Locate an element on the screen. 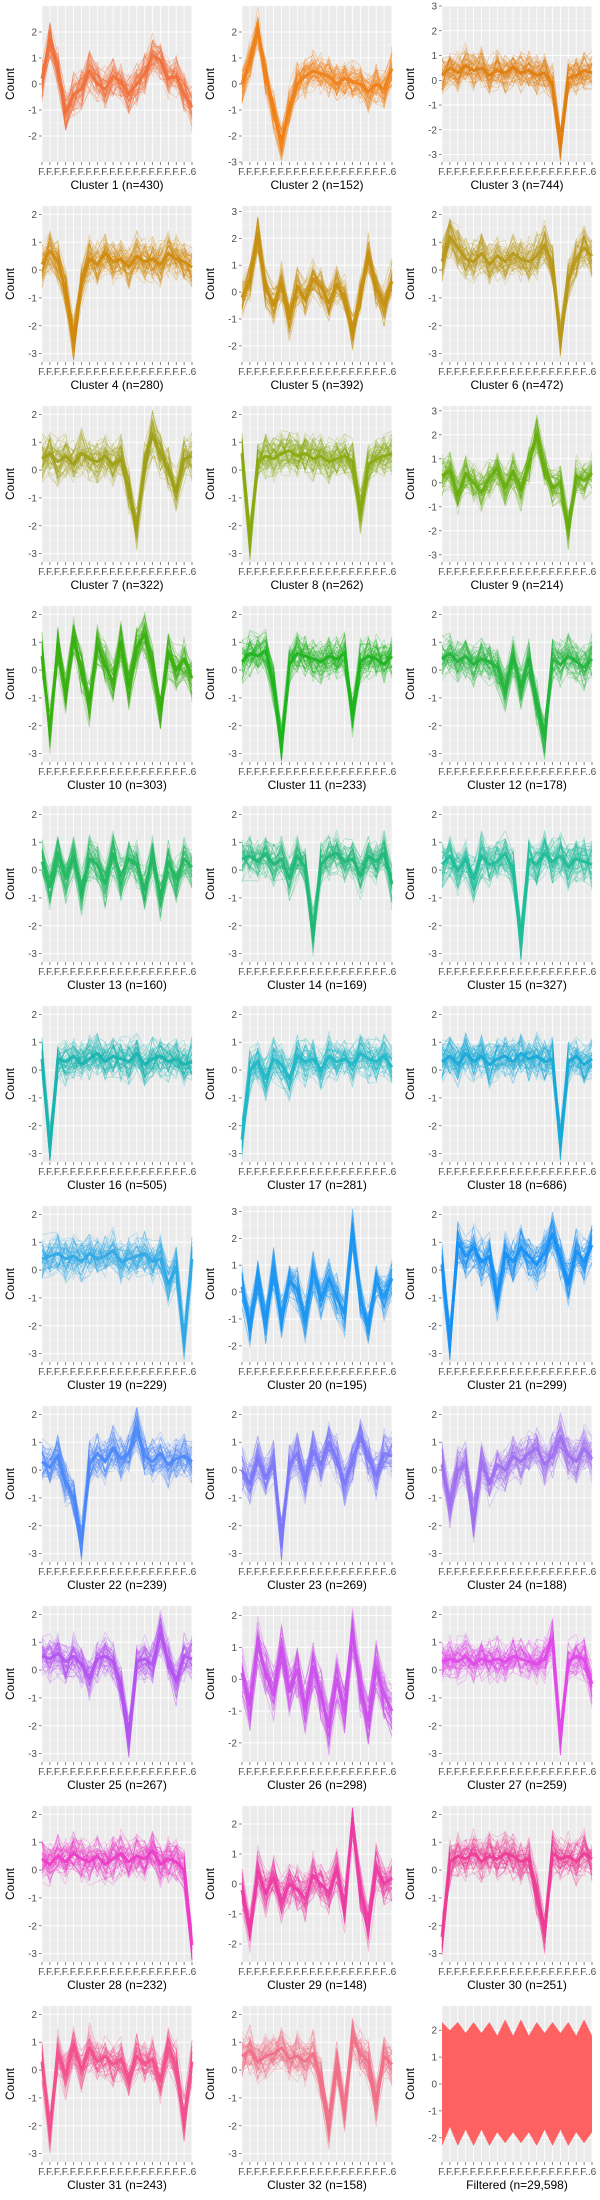 The width and height of the screenshot is (600, 2200). y-tick-label: 1 is located at coordinates (434, 243).